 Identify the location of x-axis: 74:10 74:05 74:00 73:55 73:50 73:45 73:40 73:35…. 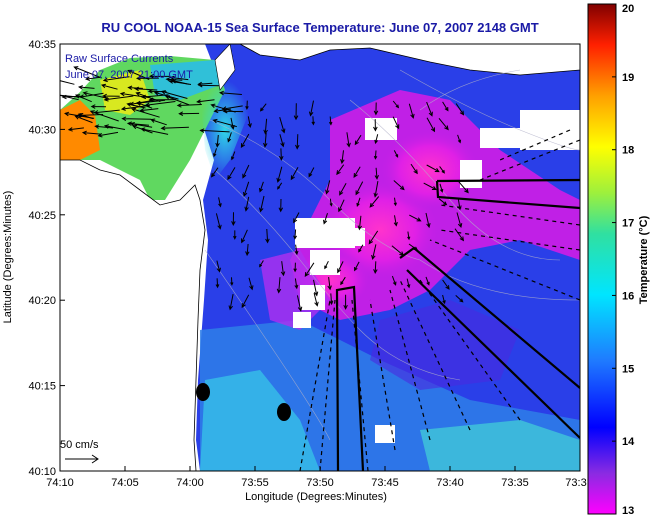
(316, 477).